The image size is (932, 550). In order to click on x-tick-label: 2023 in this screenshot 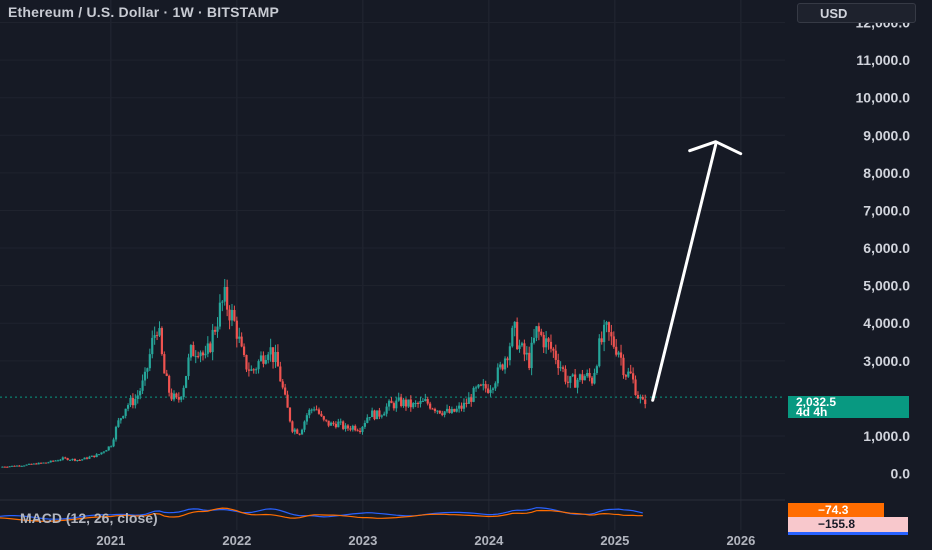, I will do `click(362, 540)`.